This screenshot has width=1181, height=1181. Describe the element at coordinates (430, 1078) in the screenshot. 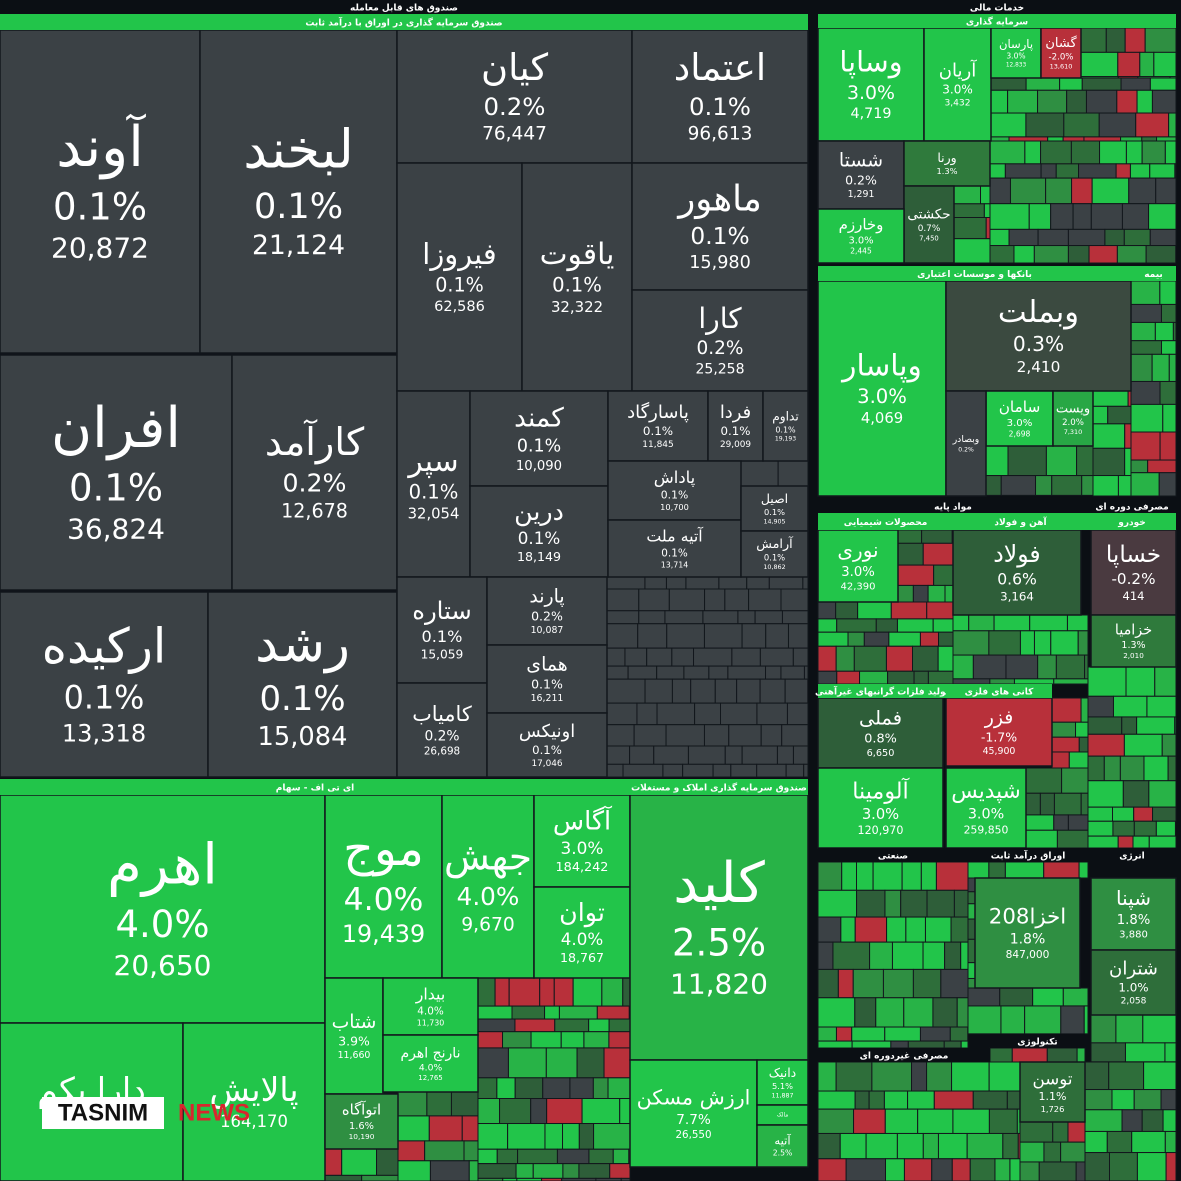

I see `tile-volume: 12,765` at that location.